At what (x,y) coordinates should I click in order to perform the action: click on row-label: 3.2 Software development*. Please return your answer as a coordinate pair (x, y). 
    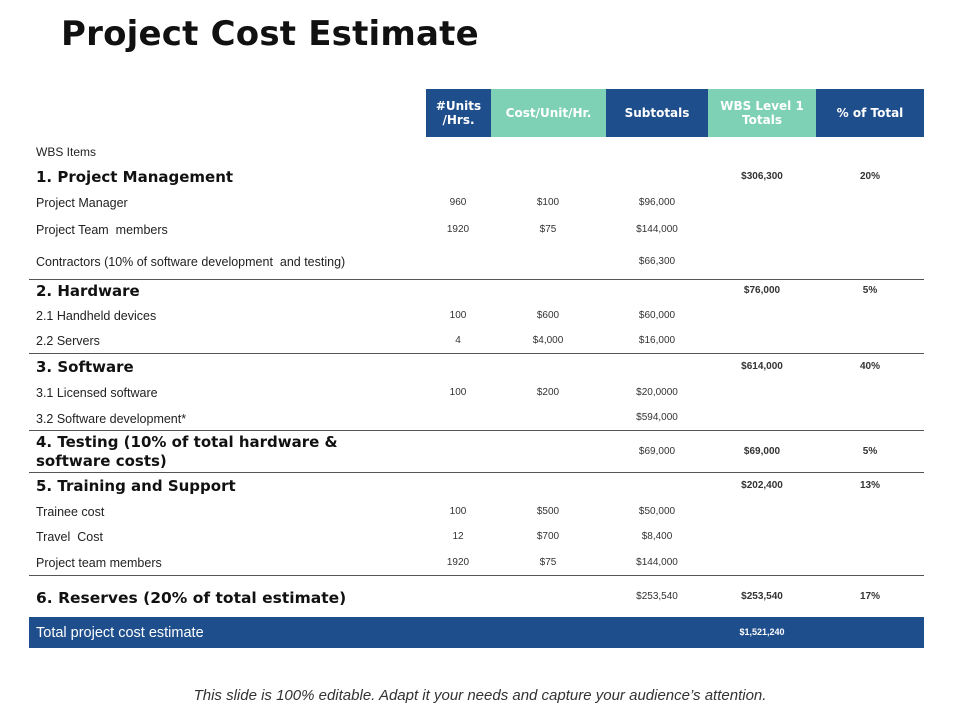
    Looking at the image, I should click on (111, 419).